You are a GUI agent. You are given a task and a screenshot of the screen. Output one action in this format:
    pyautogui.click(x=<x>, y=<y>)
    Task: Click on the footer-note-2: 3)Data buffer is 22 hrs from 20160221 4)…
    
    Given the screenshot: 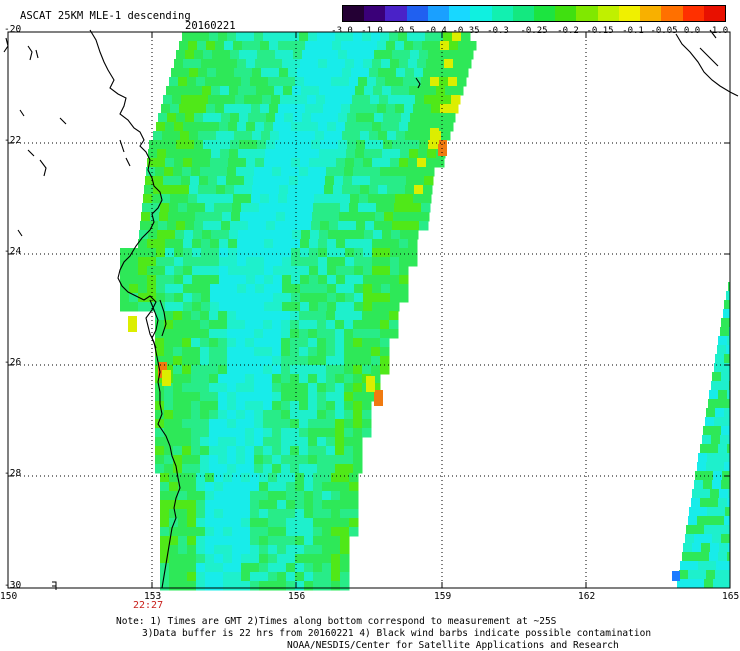 What is the action you would take?
    pyautogui.click(x=397, y=633)
    